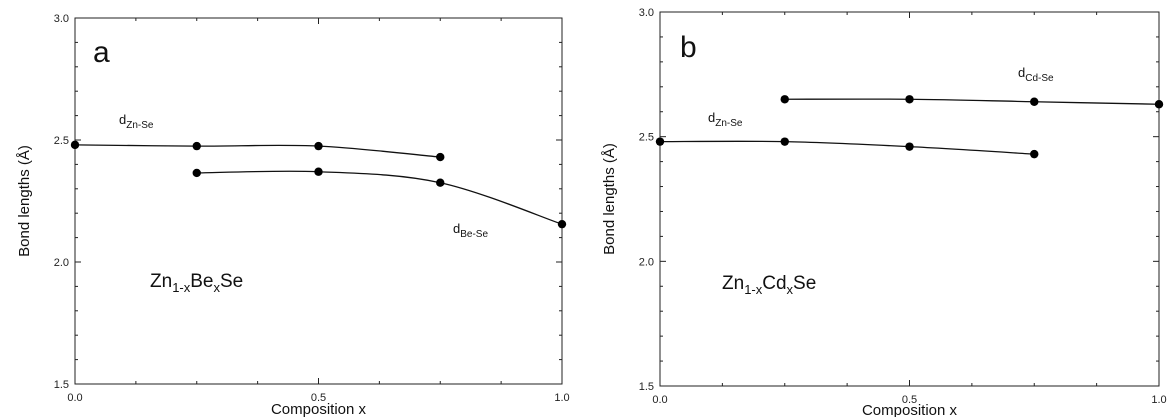 The height and width of the screenshot is (417, 1172). I want to click on series-label-sub: Cd-Se, so click(1039, 78).